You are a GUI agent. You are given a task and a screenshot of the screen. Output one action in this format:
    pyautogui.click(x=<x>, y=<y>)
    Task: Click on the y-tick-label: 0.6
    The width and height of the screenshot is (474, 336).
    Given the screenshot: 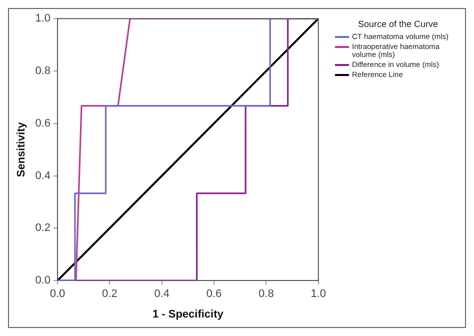 What is the action you would take?
    pyautogui.click(x=42, y=123)
    